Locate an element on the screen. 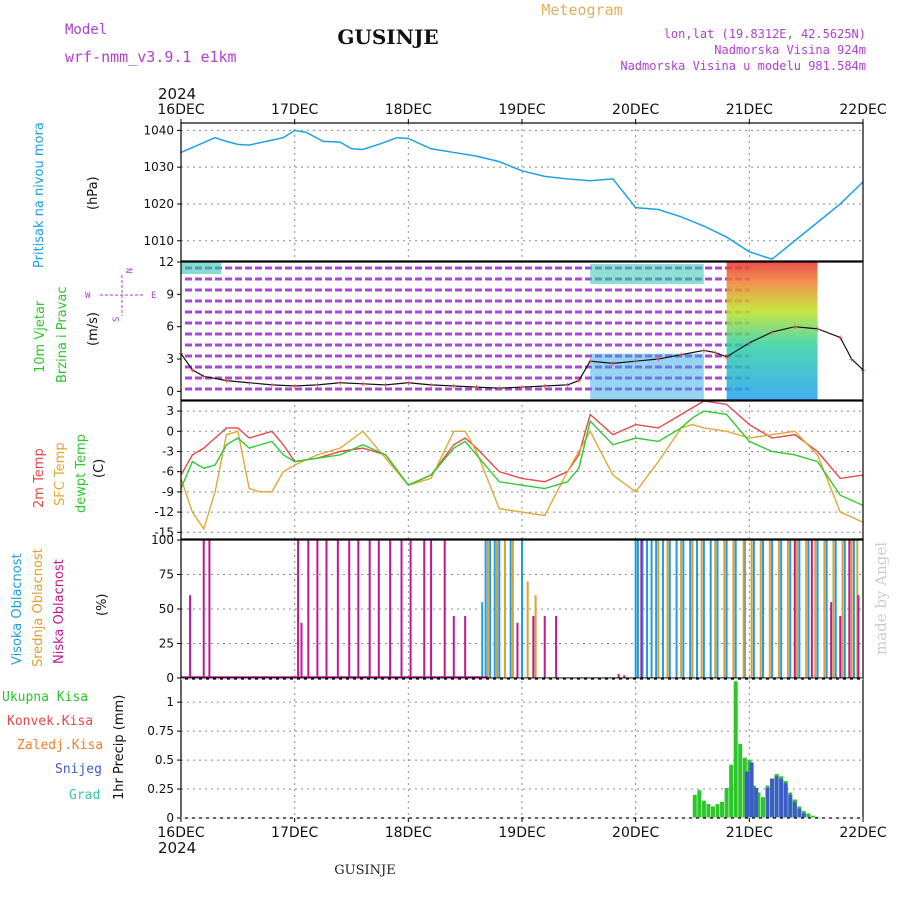 This screenshot has height=900, width=900. precip-unit: 1hr Precip (mm) is located at coordinates (119, 747).